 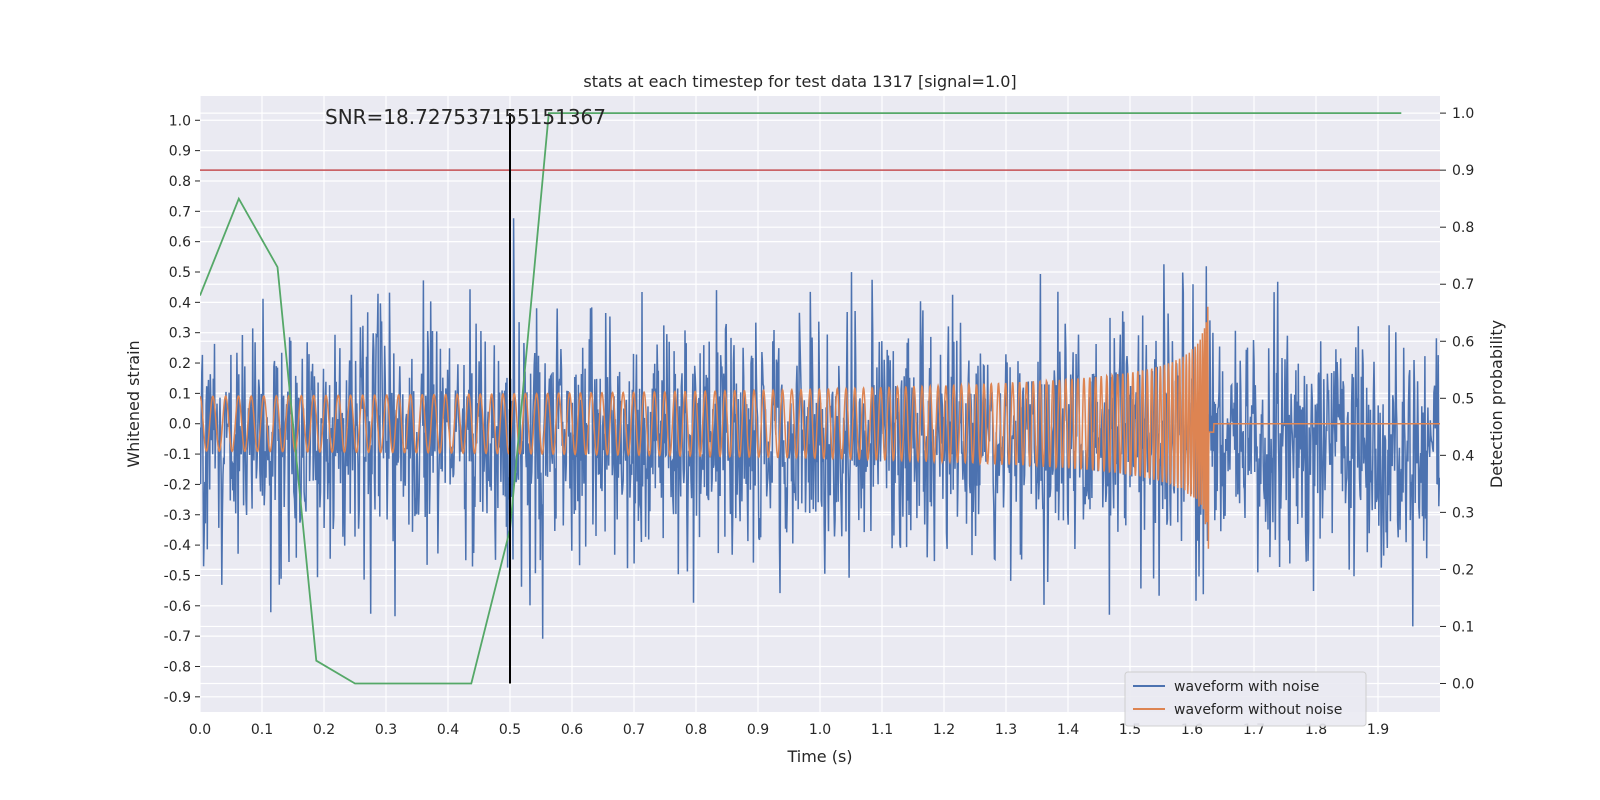 I want to click on x-tick-label: 1.2, so click(x=944, y=730).